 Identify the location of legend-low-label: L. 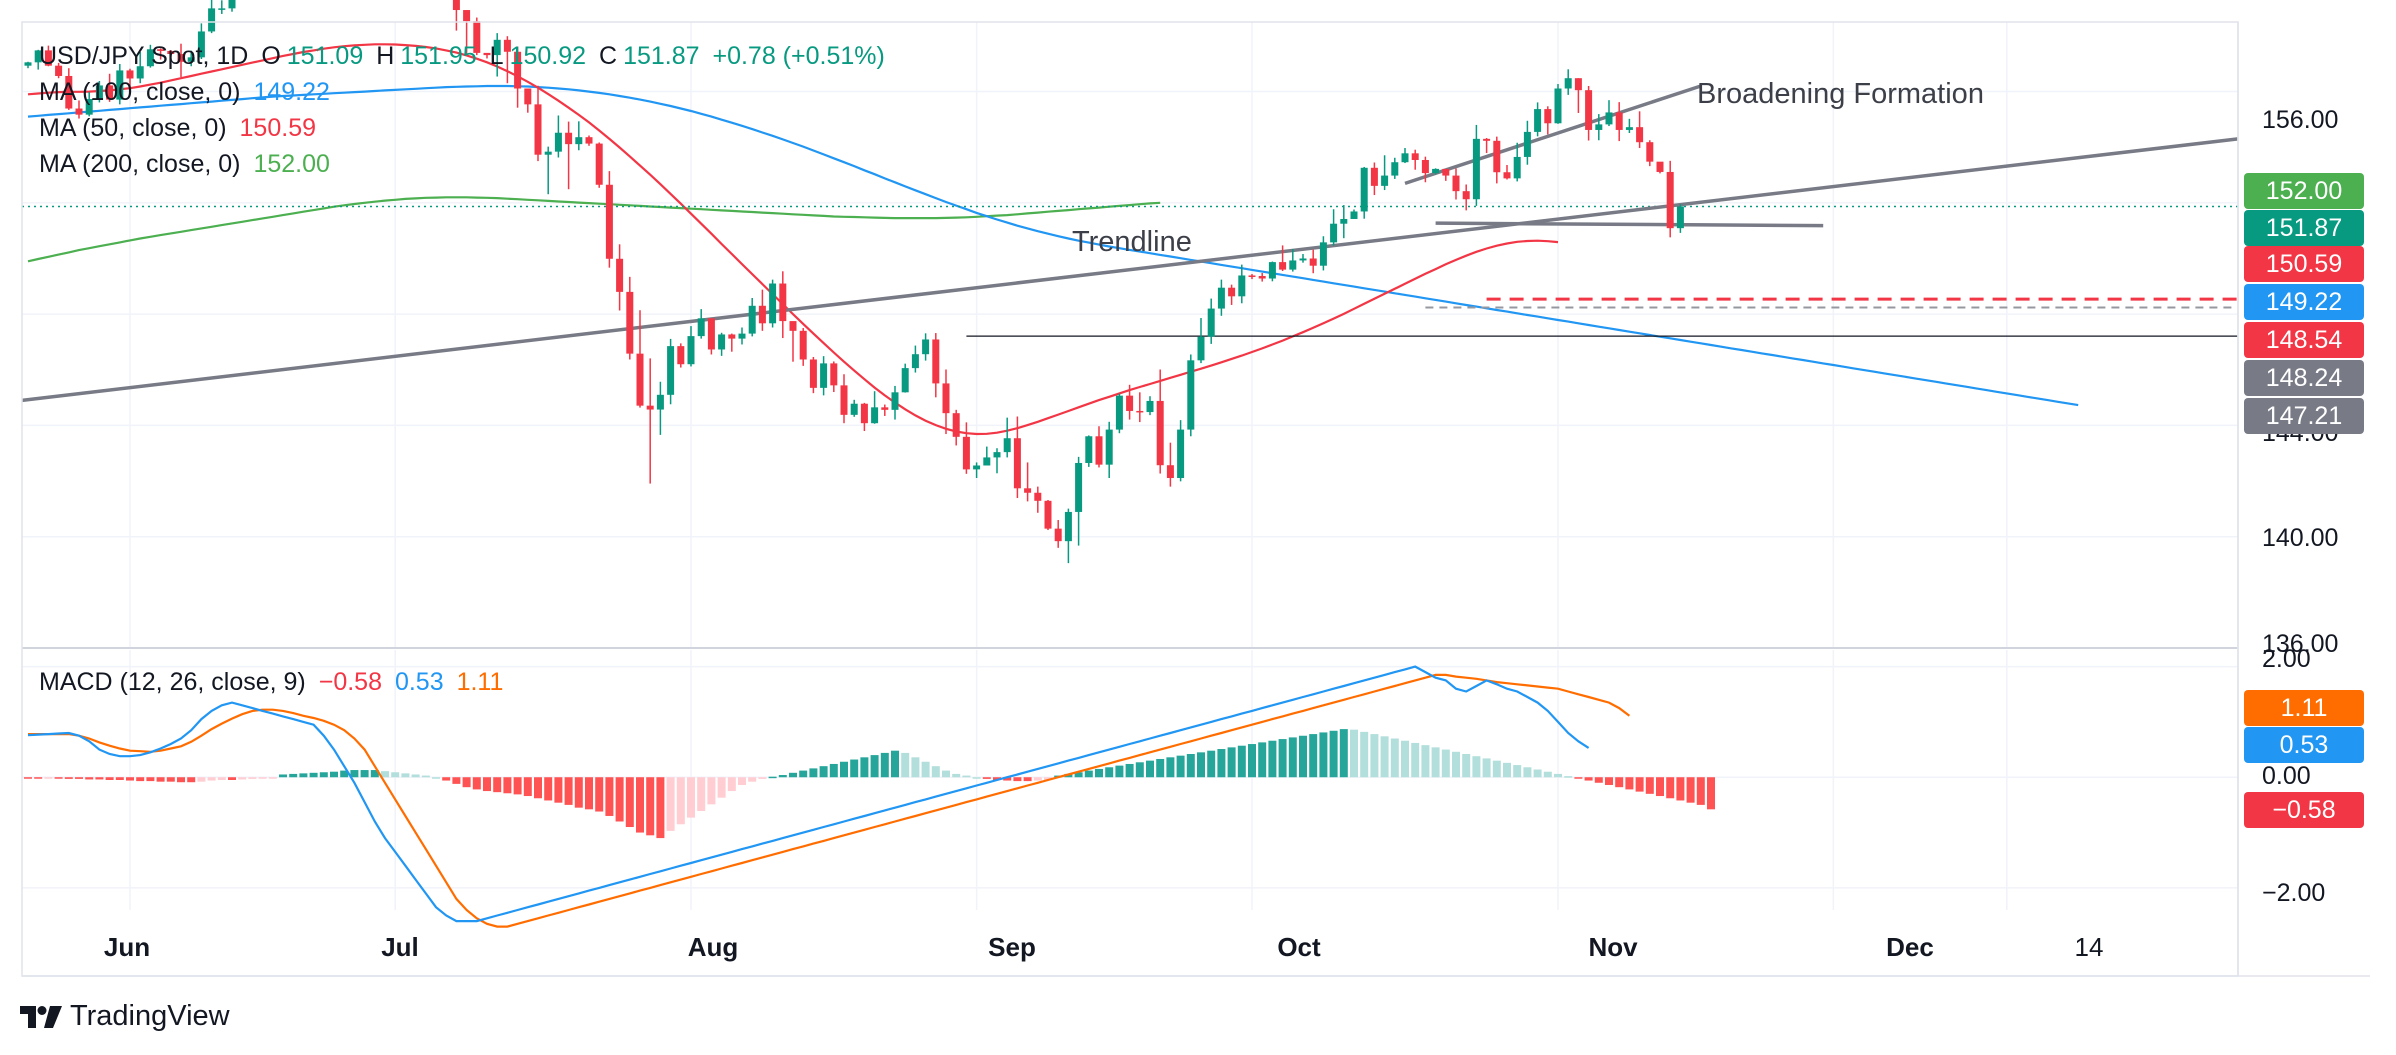
(496, 56).